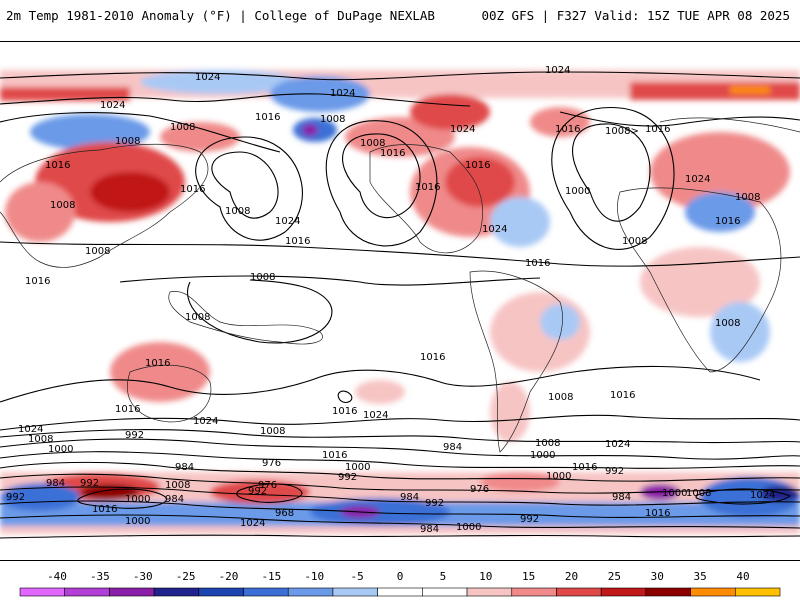 This screenshot has width=800, height=600. Describe the element at coordinates (614, 576) in the screenshot. I see `colorbar-tick-label: 25` at that location.